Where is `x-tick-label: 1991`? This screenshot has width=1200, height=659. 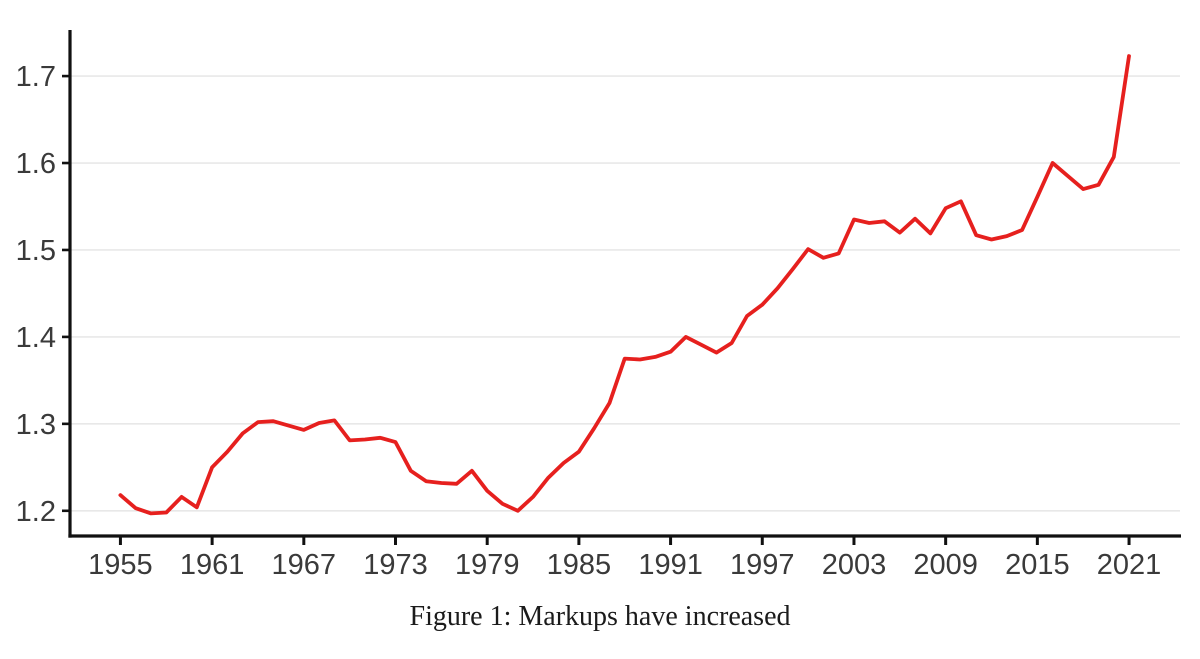
x-tick-label: 1991 is located at coordinates (670, 565).